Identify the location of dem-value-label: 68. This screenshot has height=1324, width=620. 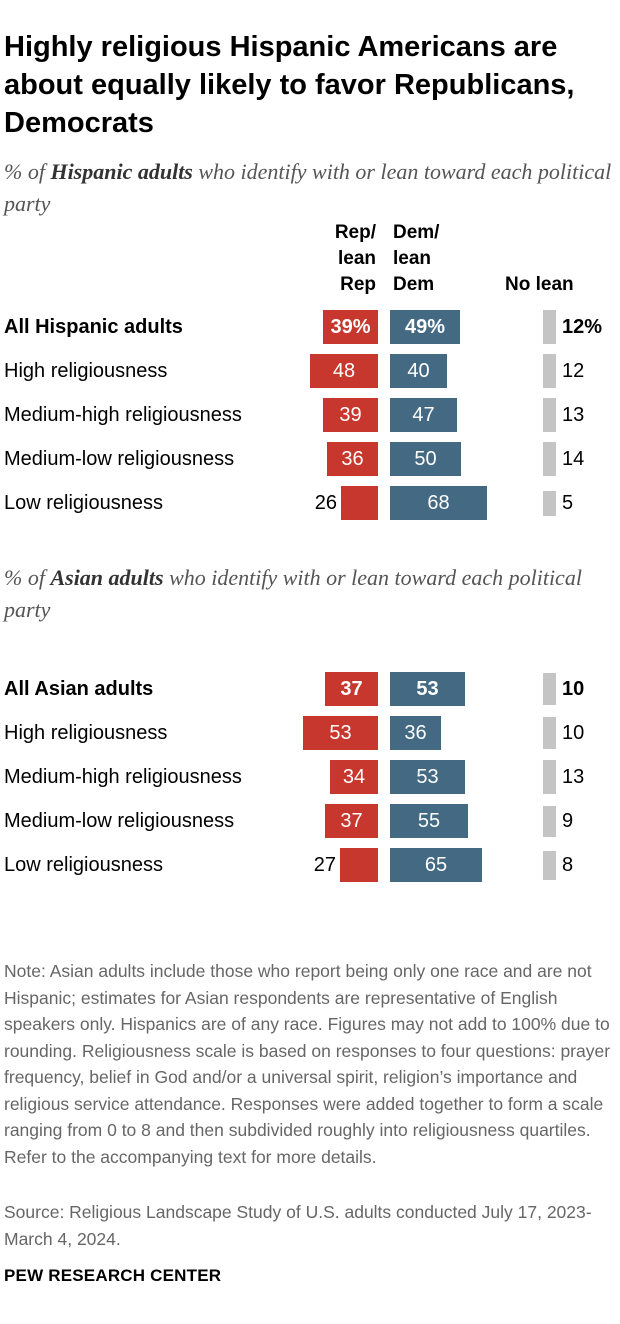
(438, 503).